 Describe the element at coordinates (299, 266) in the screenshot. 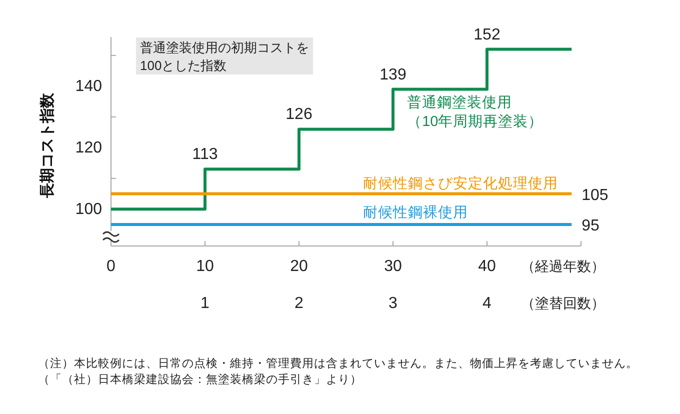

I see `x-tick-label: 20` at that location.